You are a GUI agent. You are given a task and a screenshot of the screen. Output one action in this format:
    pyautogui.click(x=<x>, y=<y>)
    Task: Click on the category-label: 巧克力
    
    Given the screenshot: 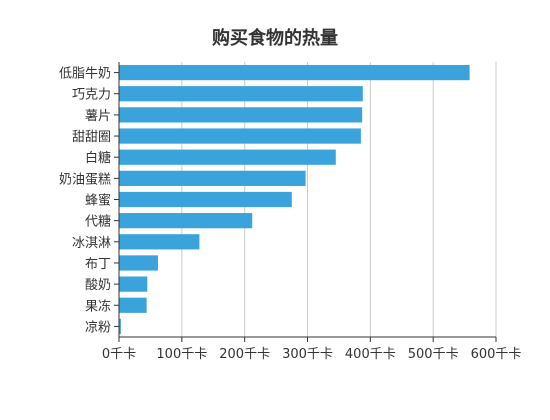 What is the action you would take?
    pyautogui.click(x=91, y=95)
    